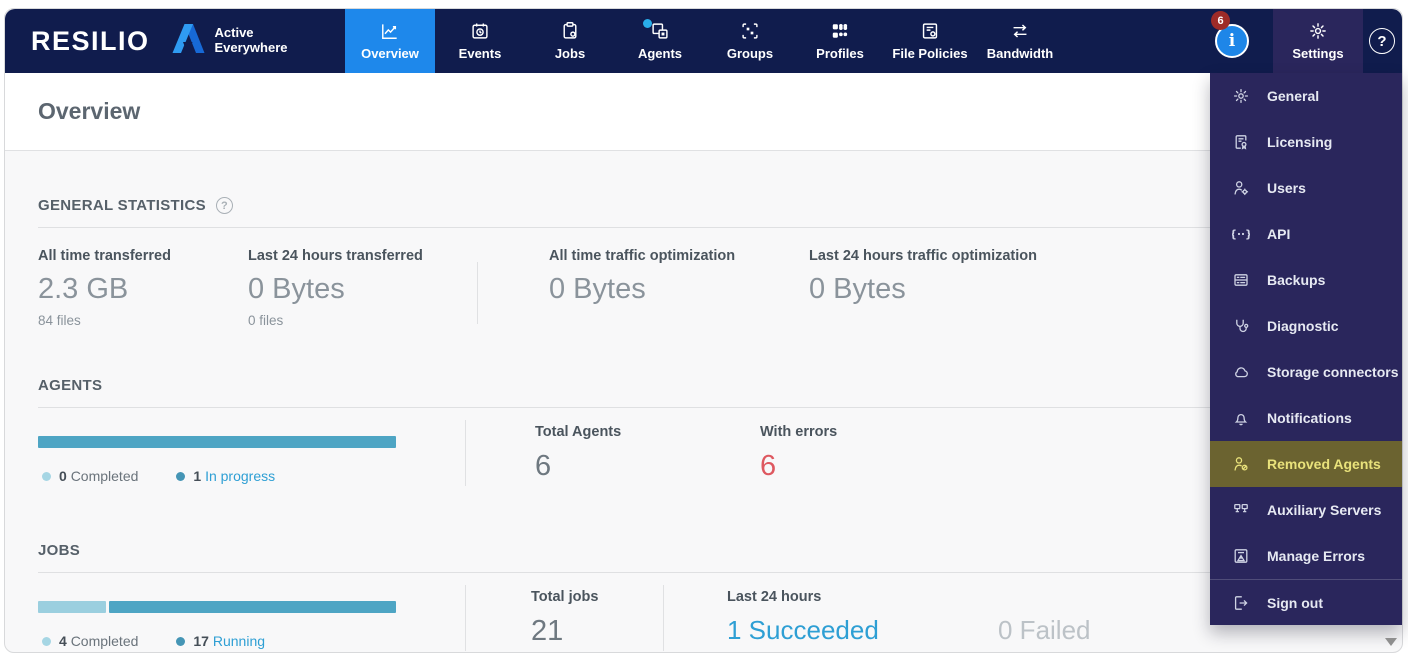 The image size is (1408, 665). Describe the element at coordinates (1020, 41) in the screenshot. I see `nav-tab-bandwidth: Bandwidth` at that location.